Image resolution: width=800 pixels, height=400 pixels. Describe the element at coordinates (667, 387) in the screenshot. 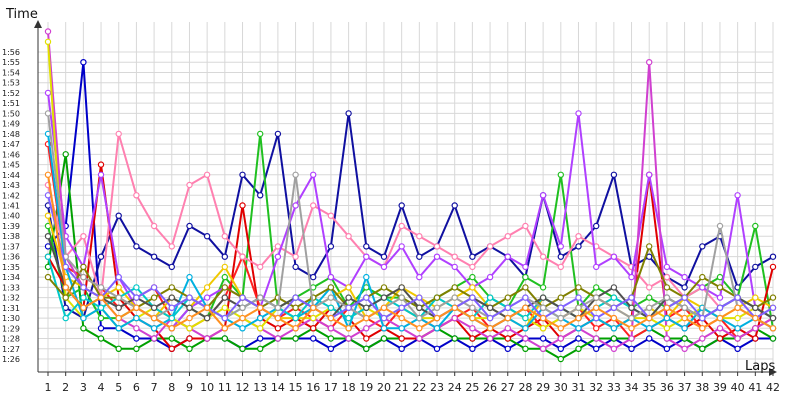

I see `x-tick-label: 36` at that location.